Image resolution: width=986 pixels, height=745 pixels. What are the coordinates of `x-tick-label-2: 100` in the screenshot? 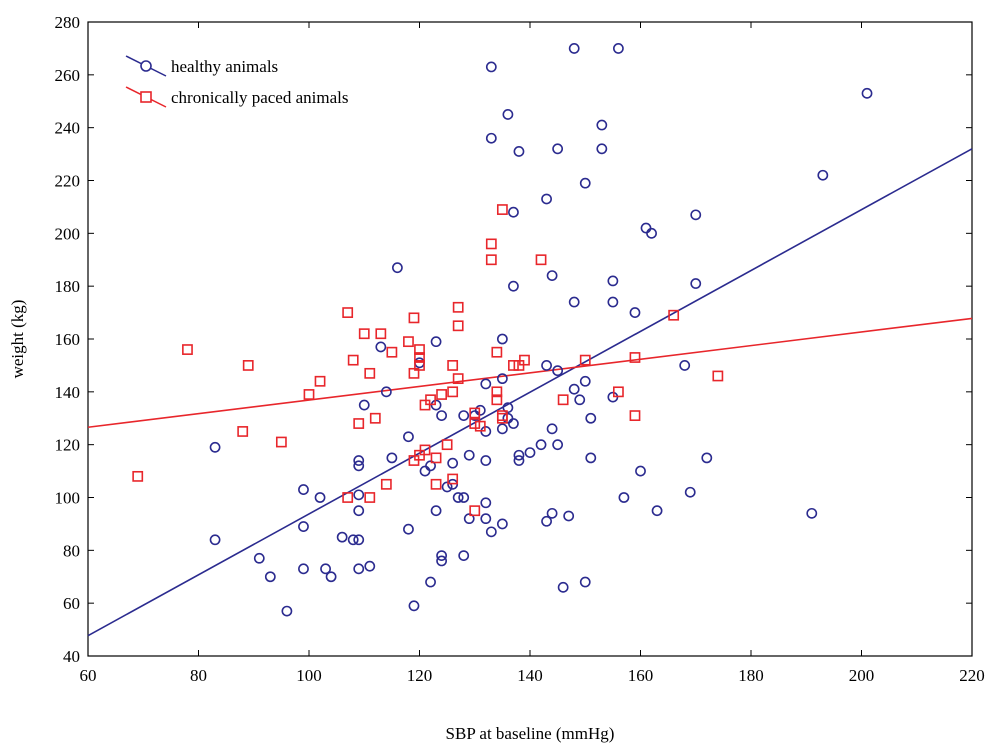 It's located at (309, 675).